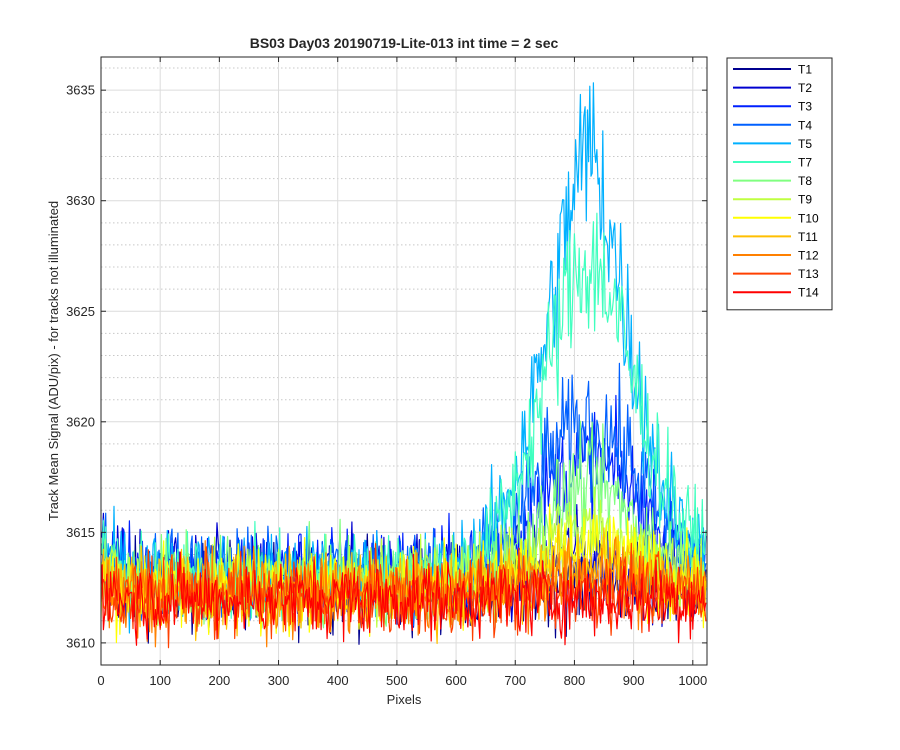 The image size is (900, 750). Describe the element at coordinates (397, 680) in the screenshot. I see `x-tick-label: 500` at that location.